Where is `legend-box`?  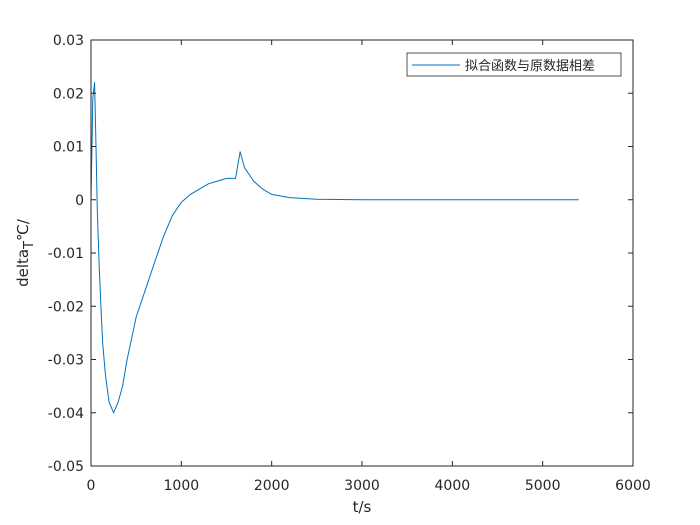 legend-box is located at coordinates (514, 64).